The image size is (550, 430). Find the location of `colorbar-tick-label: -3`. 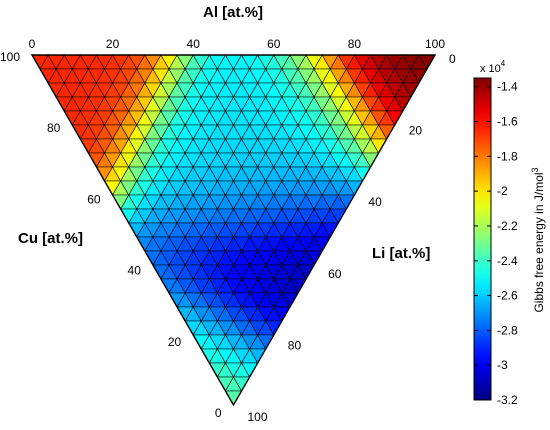

colorbar-tick-label: -3 is located at coordinates (502, 365).